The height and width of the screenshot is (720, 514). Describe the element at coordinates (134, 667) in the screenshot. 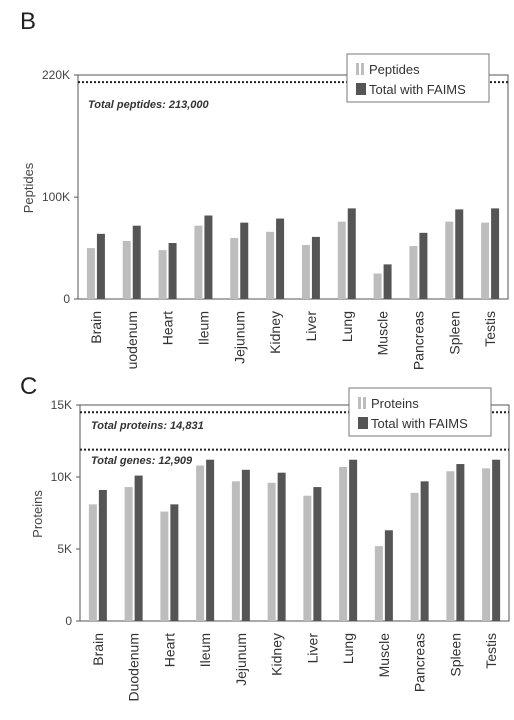

I see `x-tick-label-c-duodenum: Duodenum` at that location.